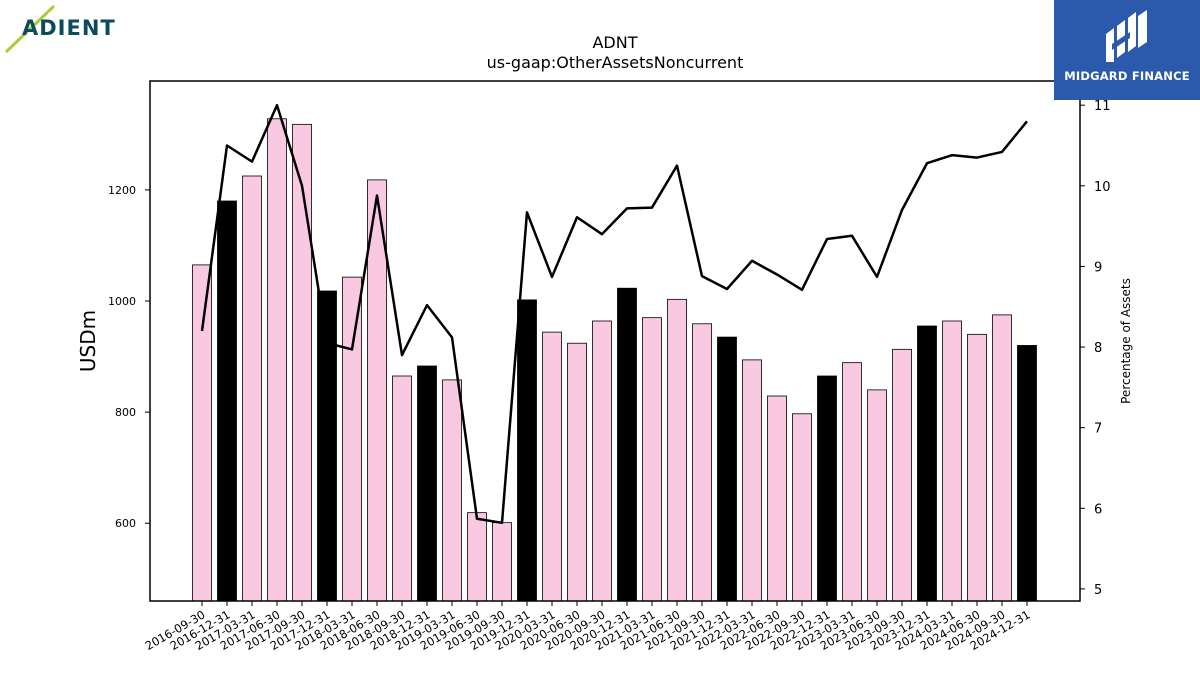 This screenshot has height=675, width=1200. What do you see at coordinates (1102, 106) in the screenshot?
I see `y2-tick-label: 11` at bounding box center [1102, 106].